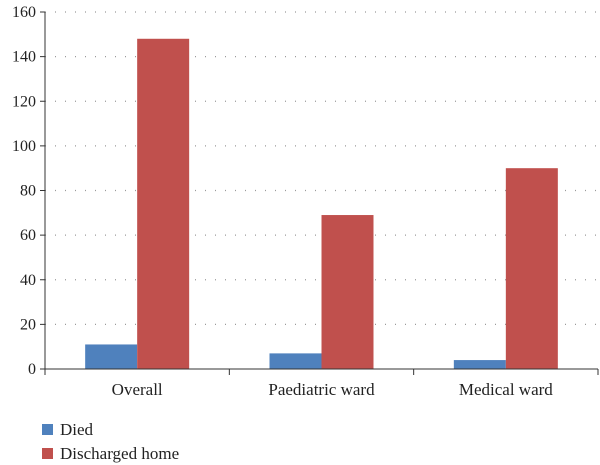  Describe the element at coordinates (119, 453) in the screenshot. I see `legend-label: Discharged home` at that location.